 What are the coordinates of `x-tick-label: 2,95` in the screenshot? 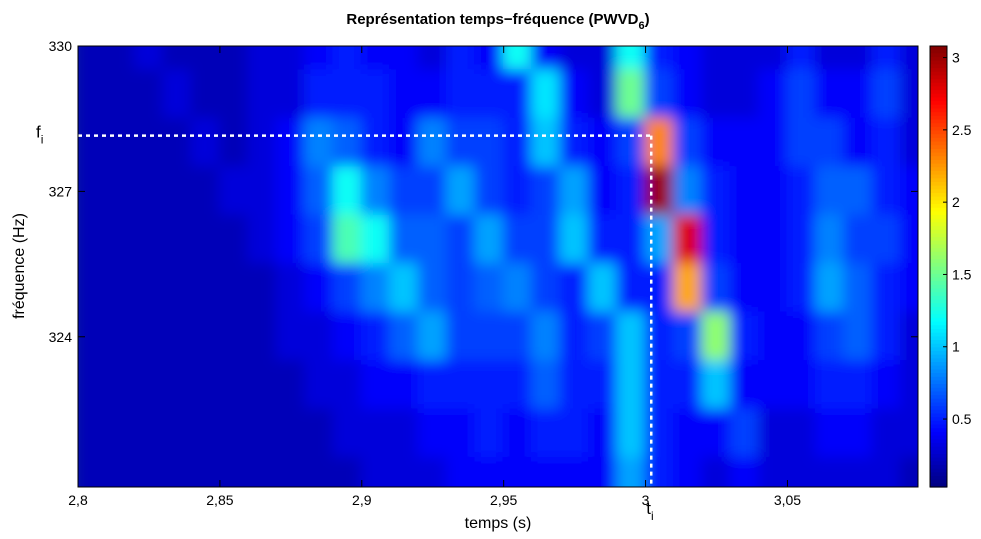 It's located at (503, 500).